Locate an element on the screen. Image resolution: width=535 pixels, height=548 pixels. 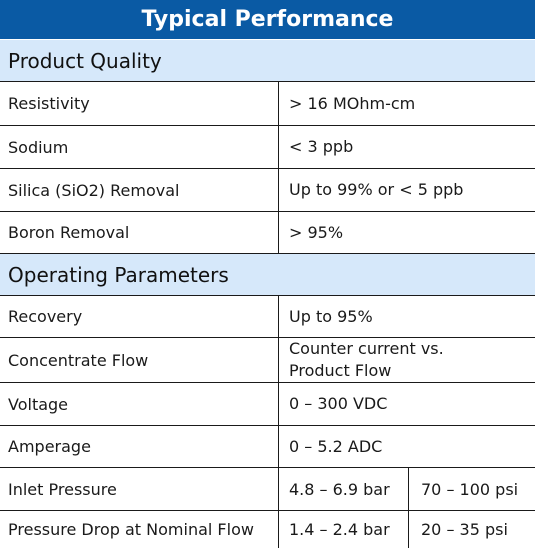
table-row: Recovery Up to 95% is located at coordinates (267, 317).